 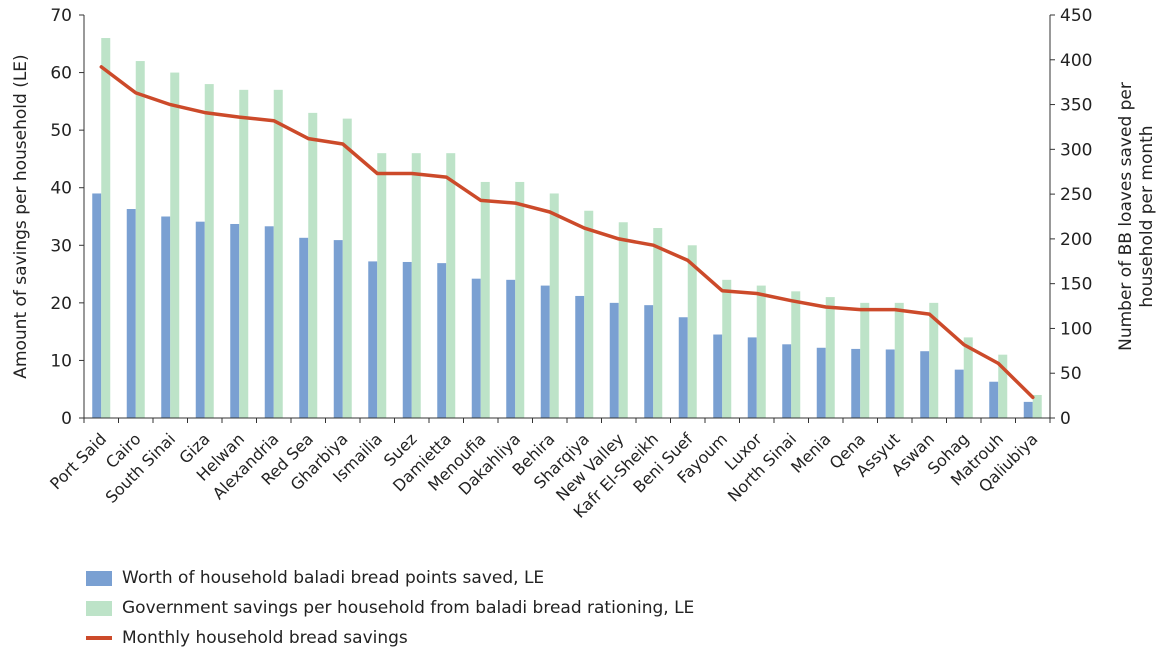 What do you see at coordinates (1071, 374) in the screenshot?
I see `y-right-tick-label: 50` at bounding box center [1071, 374].